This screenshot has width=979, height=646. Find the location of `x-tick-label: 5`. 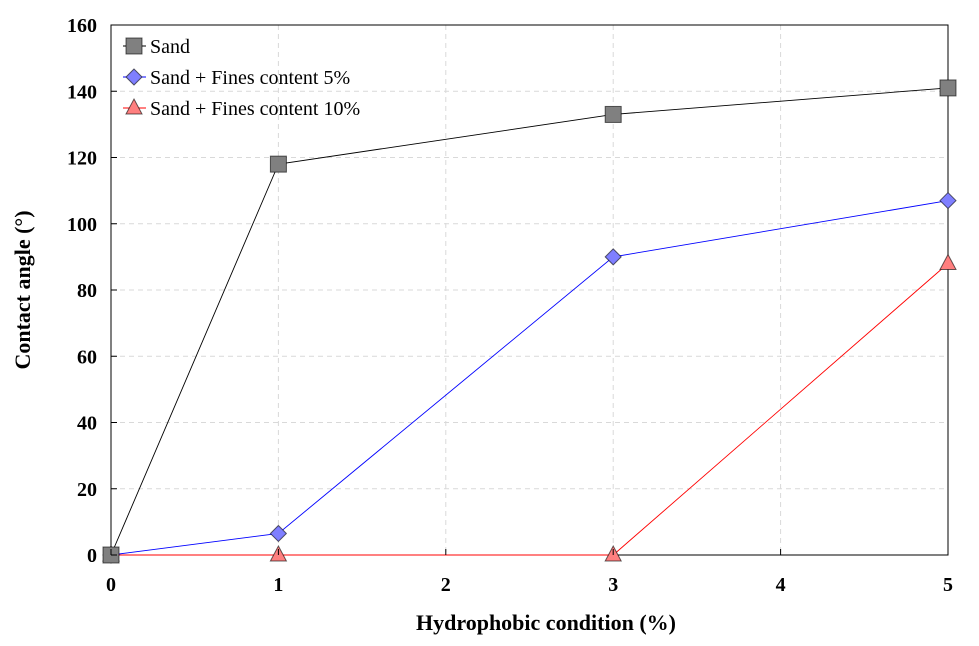

x-tick-label: 5 is located at coordinates (948, 585).